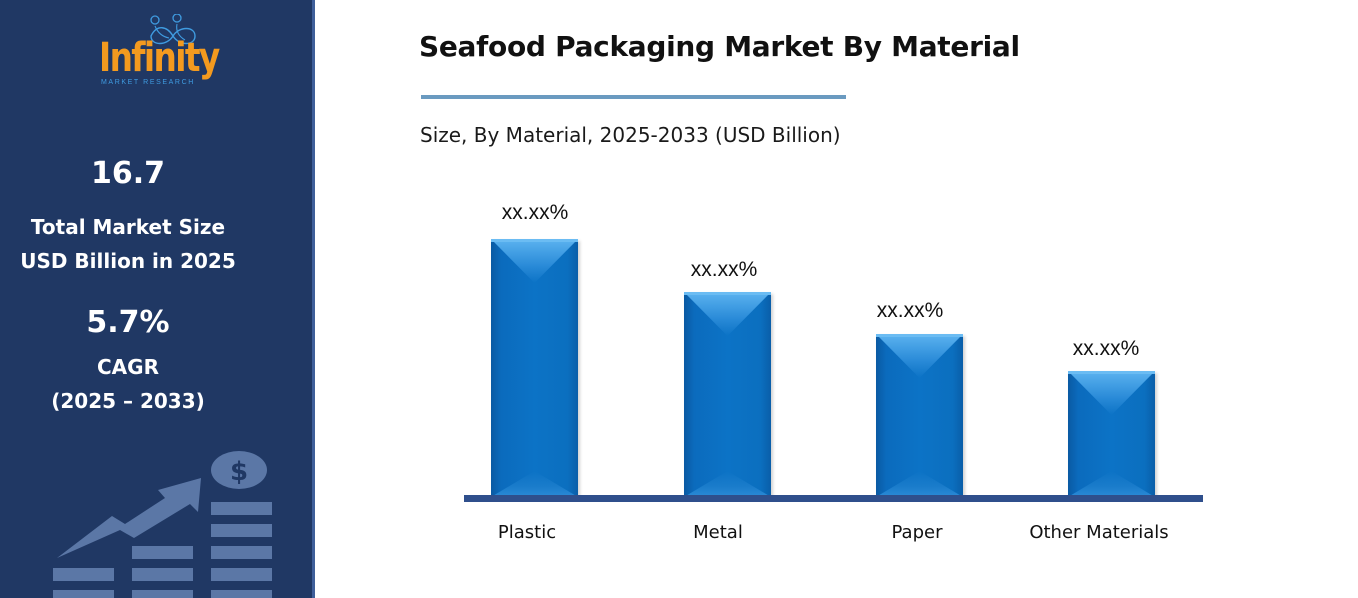 The image size is (1358, 598). I want to click on market-size-label-line2: USD Billion in 2025, so click(128, 261).